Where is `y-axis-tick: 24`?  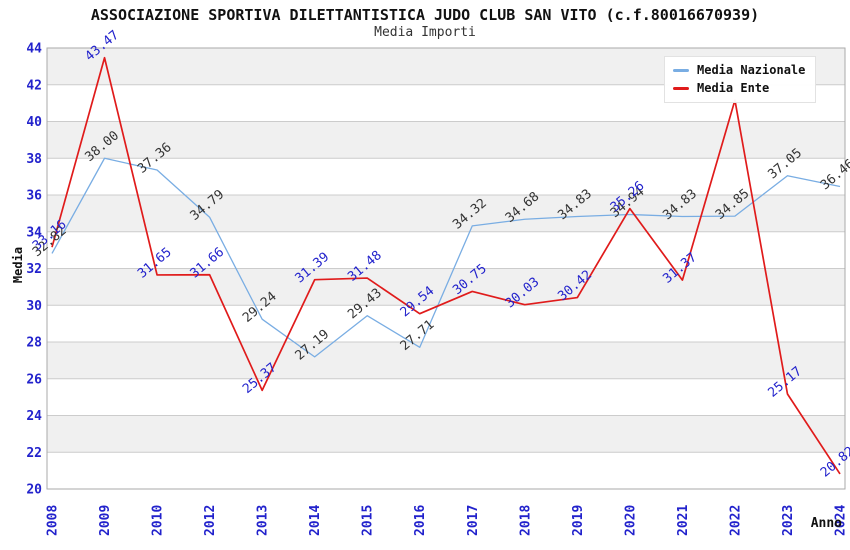 y-axis-tick: 24 is located at coordinates (34, 416).